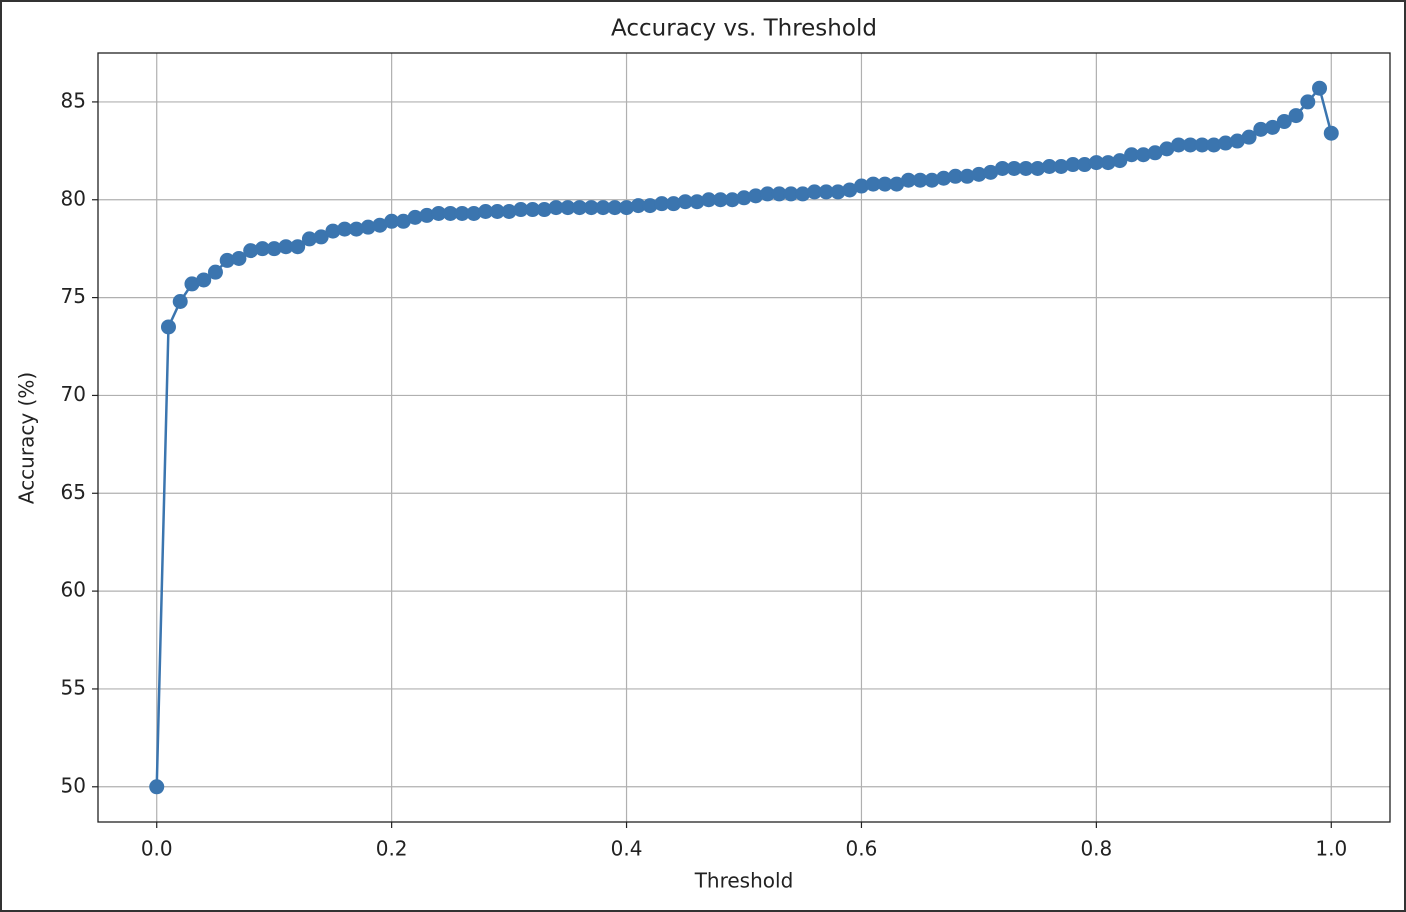 The width and height of the screenshot is (1406, 912). Describe the element at coordinates (744, 881) in the screenshot. I see `x-axis-label: Threshold` at that location.